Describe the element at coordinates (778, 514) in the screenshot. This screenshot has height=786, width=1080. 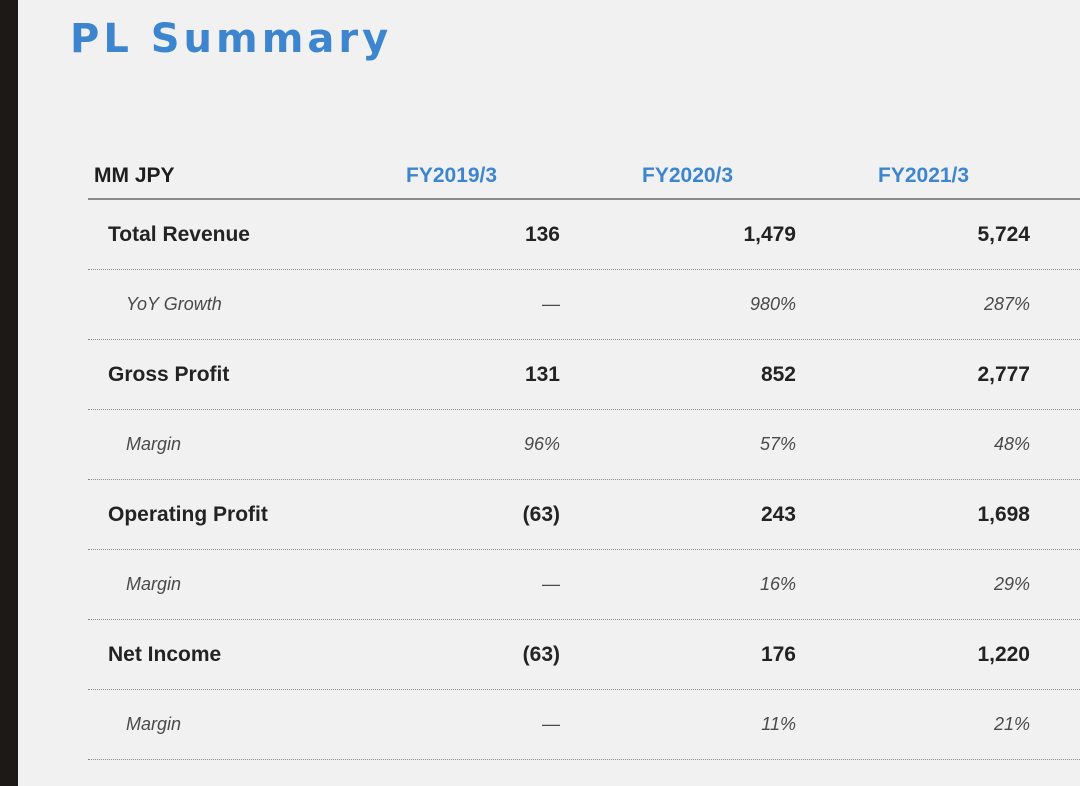
I see `value-fy2020: 243` at that location.